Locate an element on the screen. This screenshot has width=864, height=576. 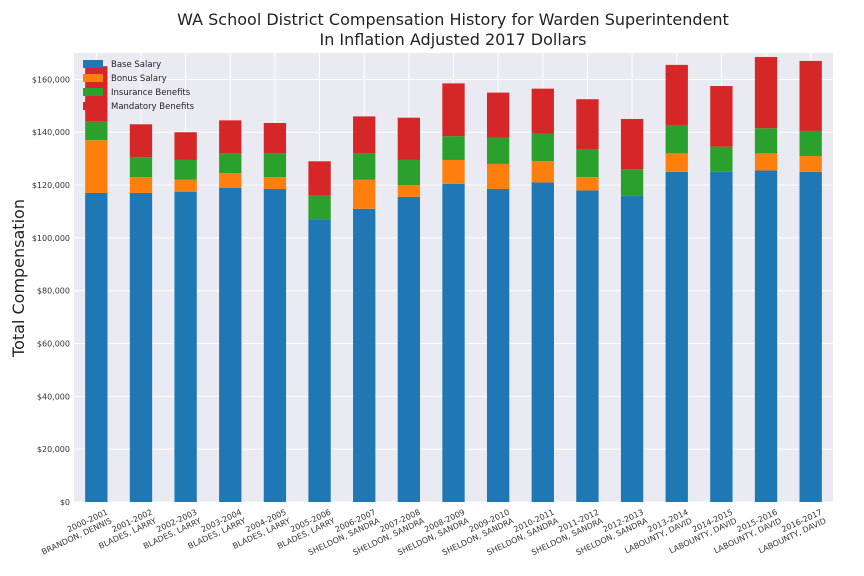
y-axis-label: Total Compensation is located at coordinates (18, 278).